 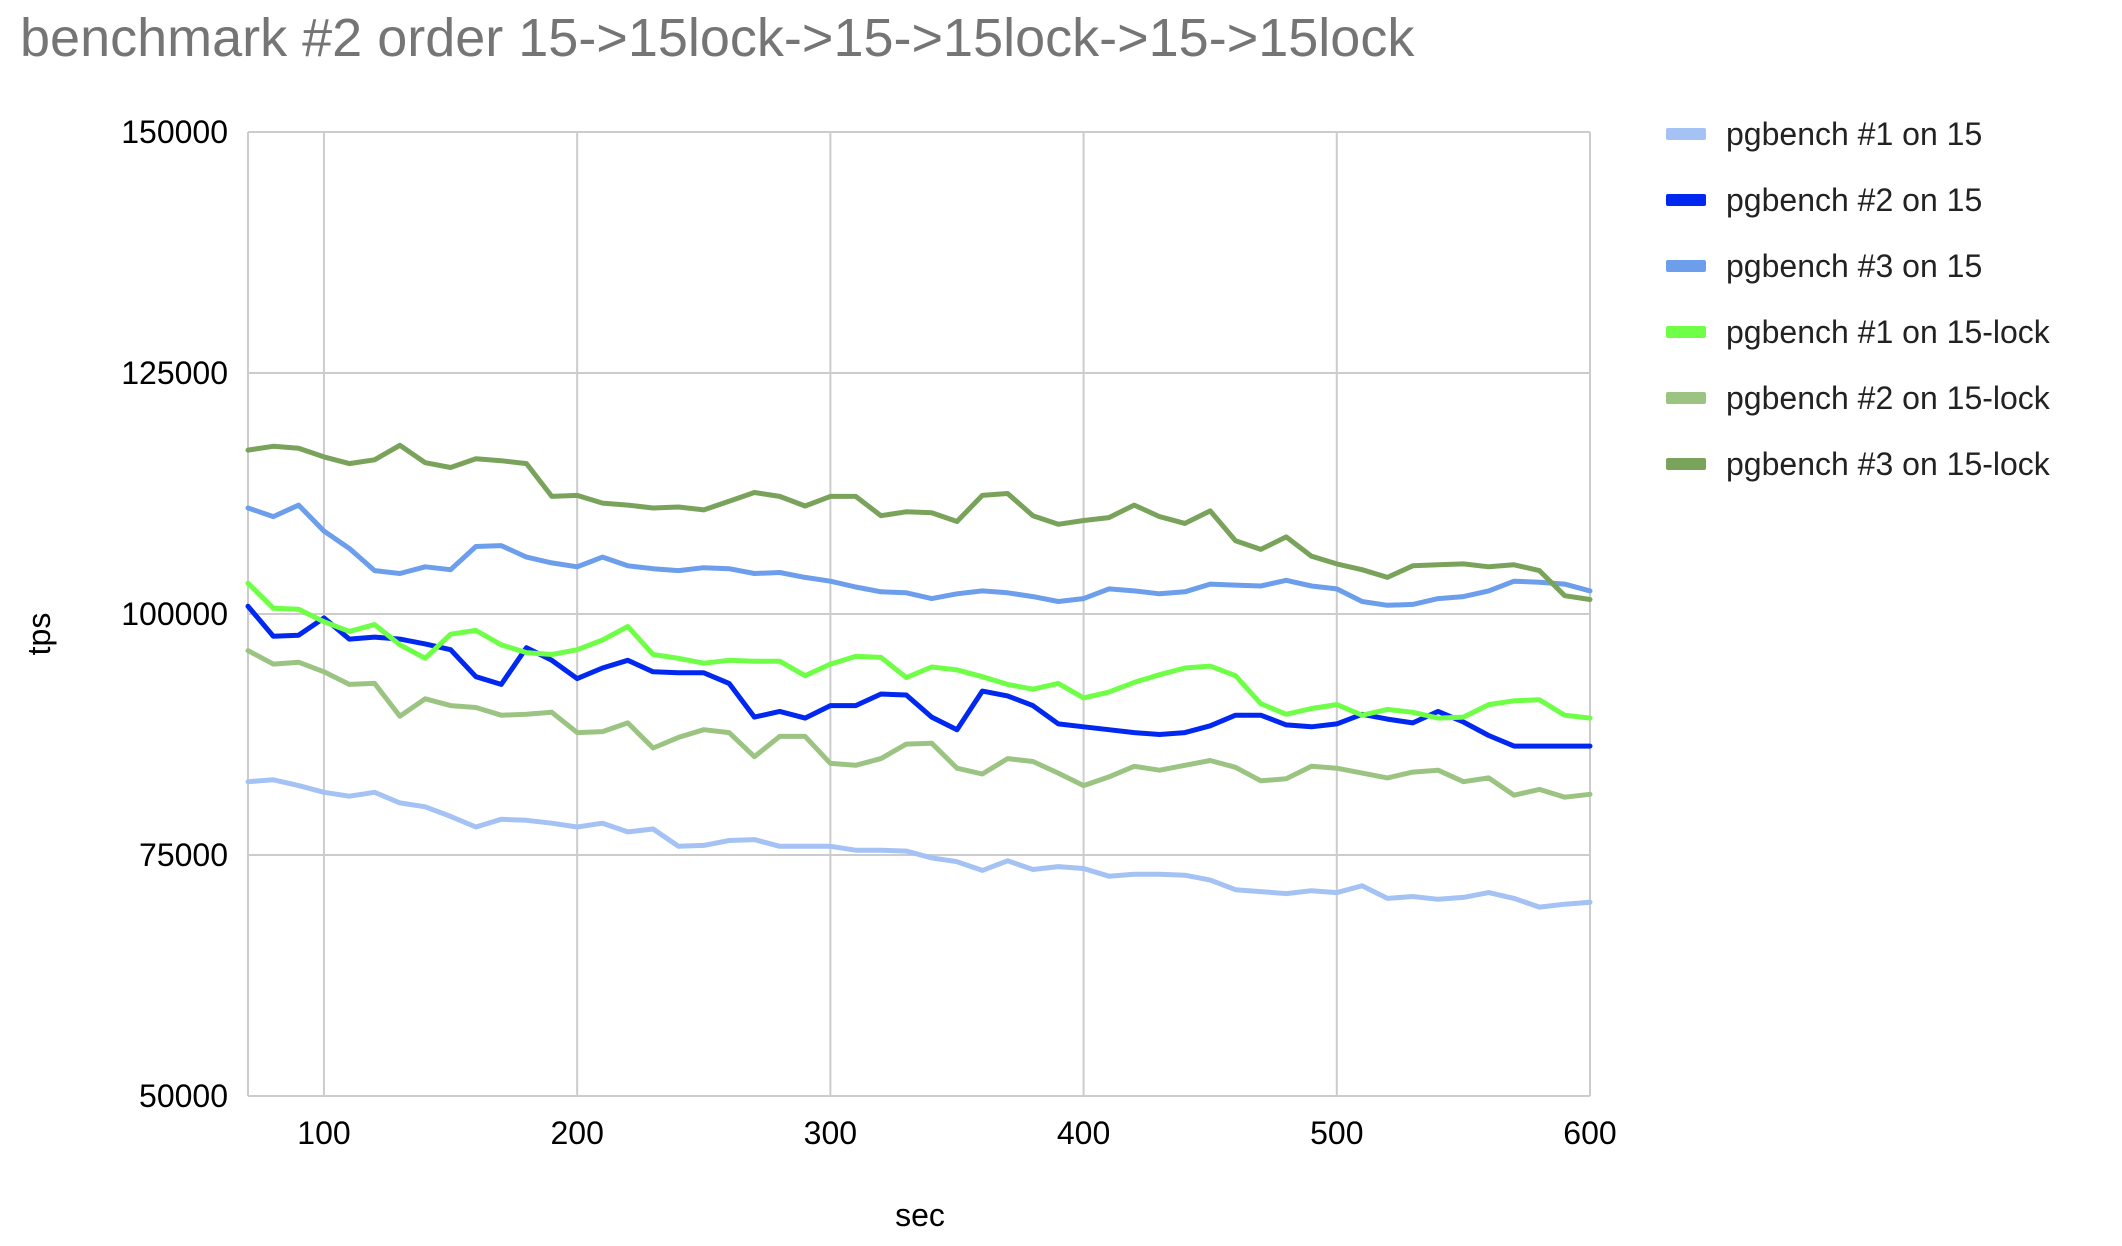 What do you see at coordinates (323, 1133) in the screenshot?
I see `x-tick-label: 100` at bounding box center [323, 1133].